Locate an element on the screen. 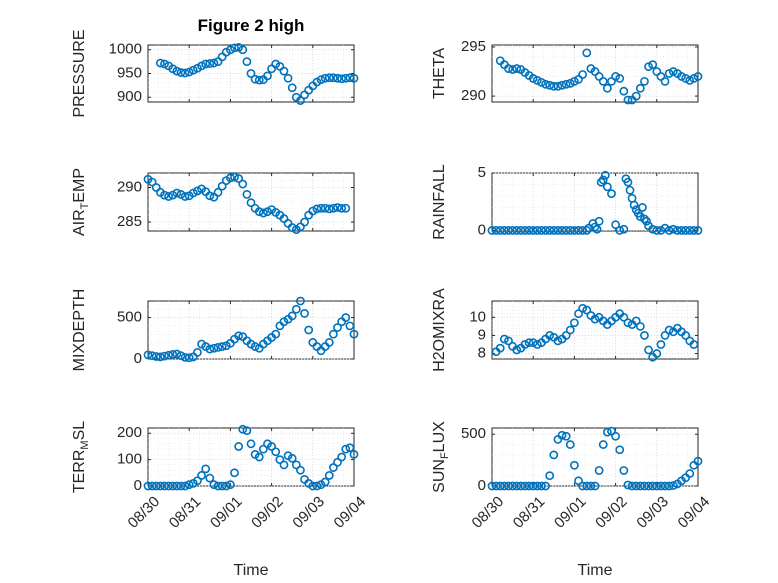 The width and height of the screenshot is (778, 583). y-tick-label: 285 is located at coordinates (129, 221).